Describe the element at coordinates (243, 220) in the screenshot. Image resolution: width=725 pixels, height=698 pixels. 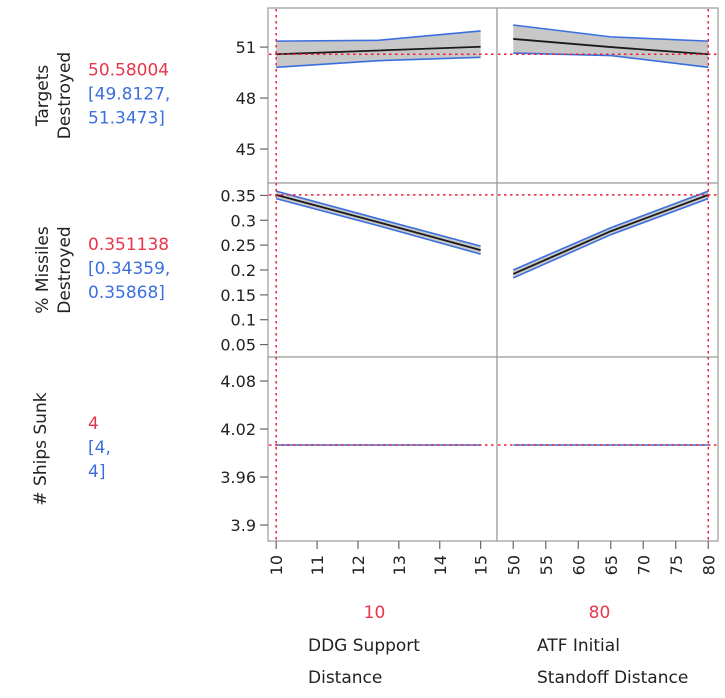
I see `y-tick-label: 0.3` at that location.